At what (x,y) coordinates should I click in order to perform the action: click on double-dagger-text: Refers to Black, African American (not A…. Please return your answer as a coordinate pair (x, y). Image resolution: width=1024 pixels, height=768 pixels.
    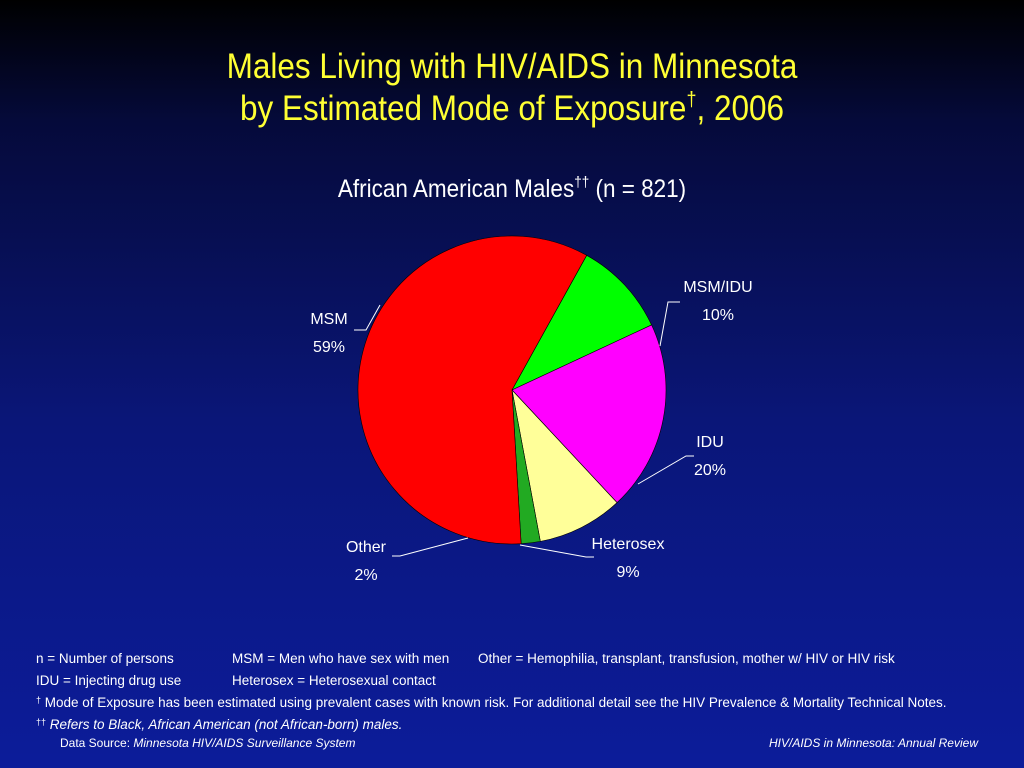
    Looking at the image, I should click on (226, 724).